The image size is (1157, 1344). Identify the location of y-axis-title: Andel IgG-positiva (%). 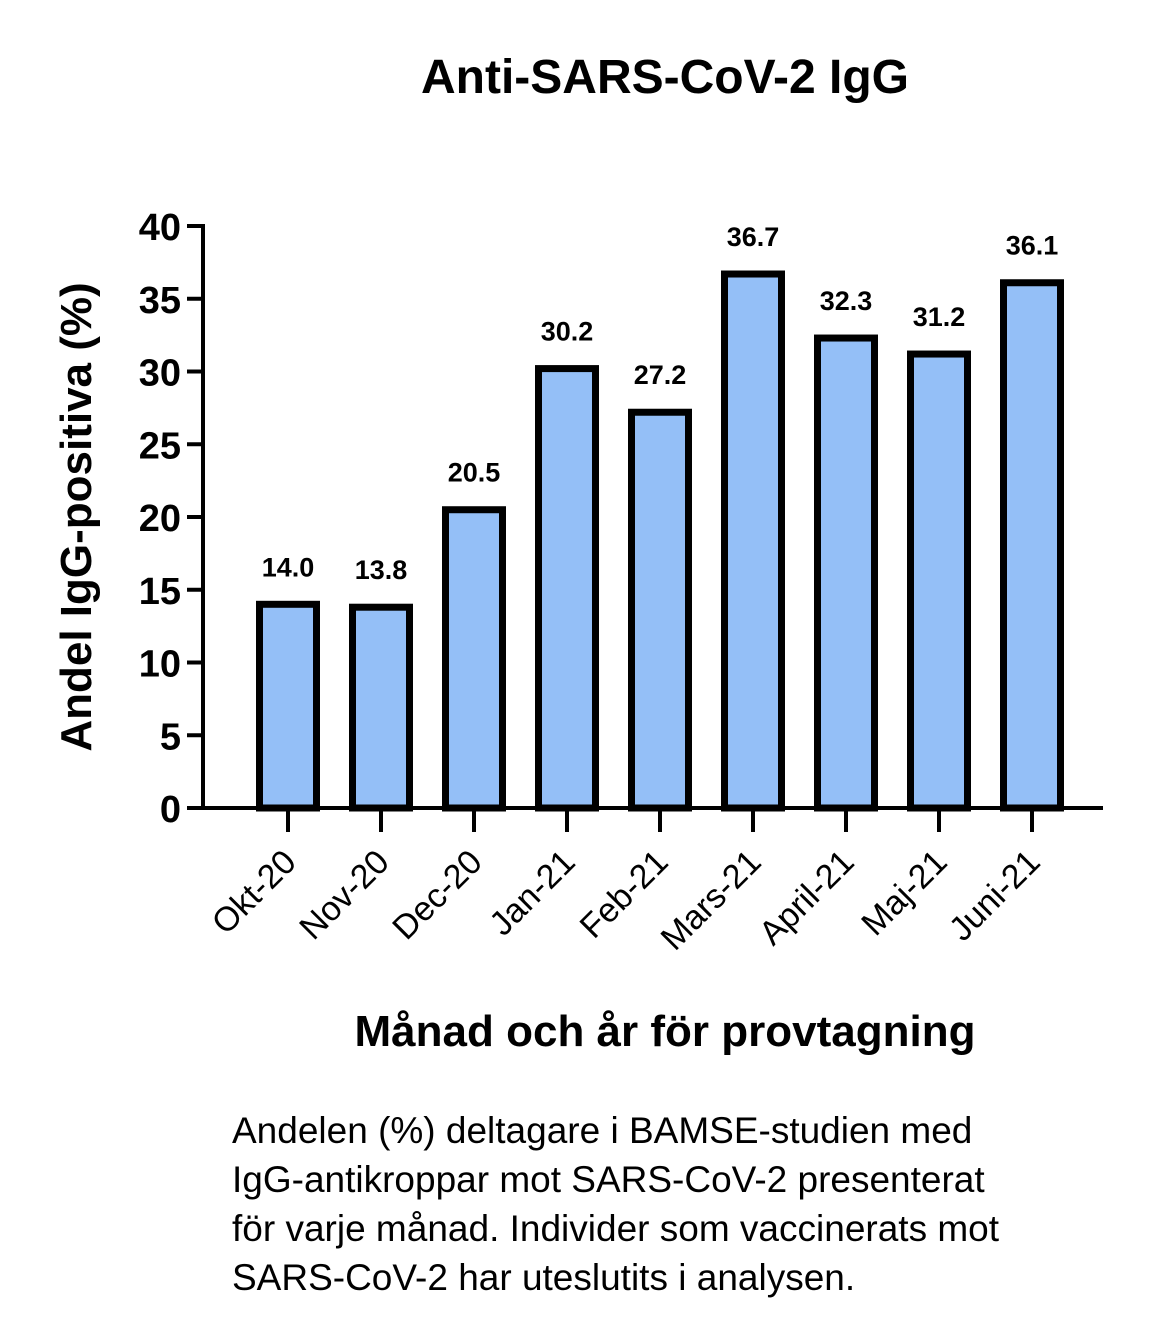
(76, 516).